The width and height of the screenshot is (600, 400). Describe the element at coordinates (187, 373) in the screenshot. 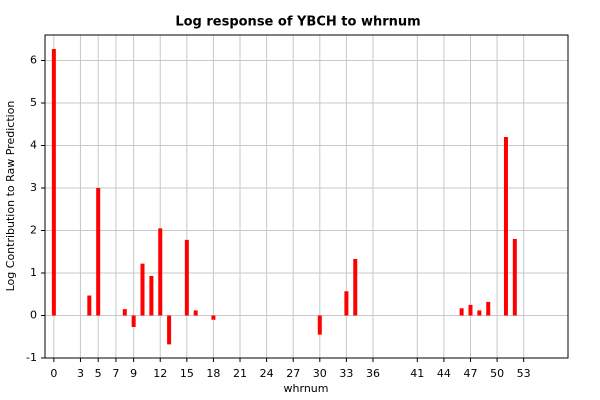

I see `x-tick-label: 15` at that location.